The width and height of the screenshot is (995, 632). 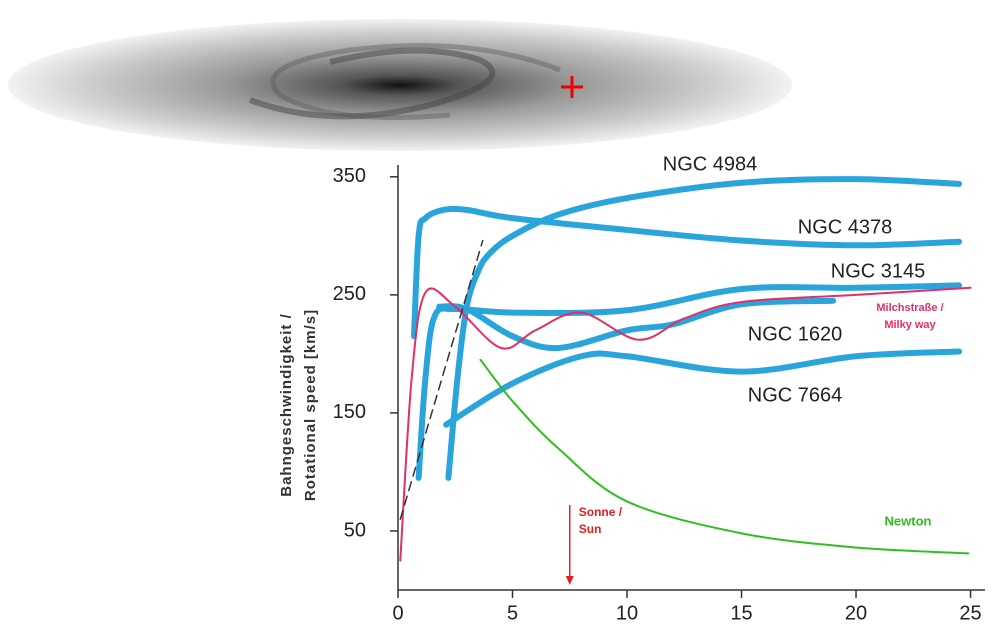 What do you see at coordinates (910, 325) in the screenshot?
I see `series-label: Milky way` at bounding box center [910, 325].